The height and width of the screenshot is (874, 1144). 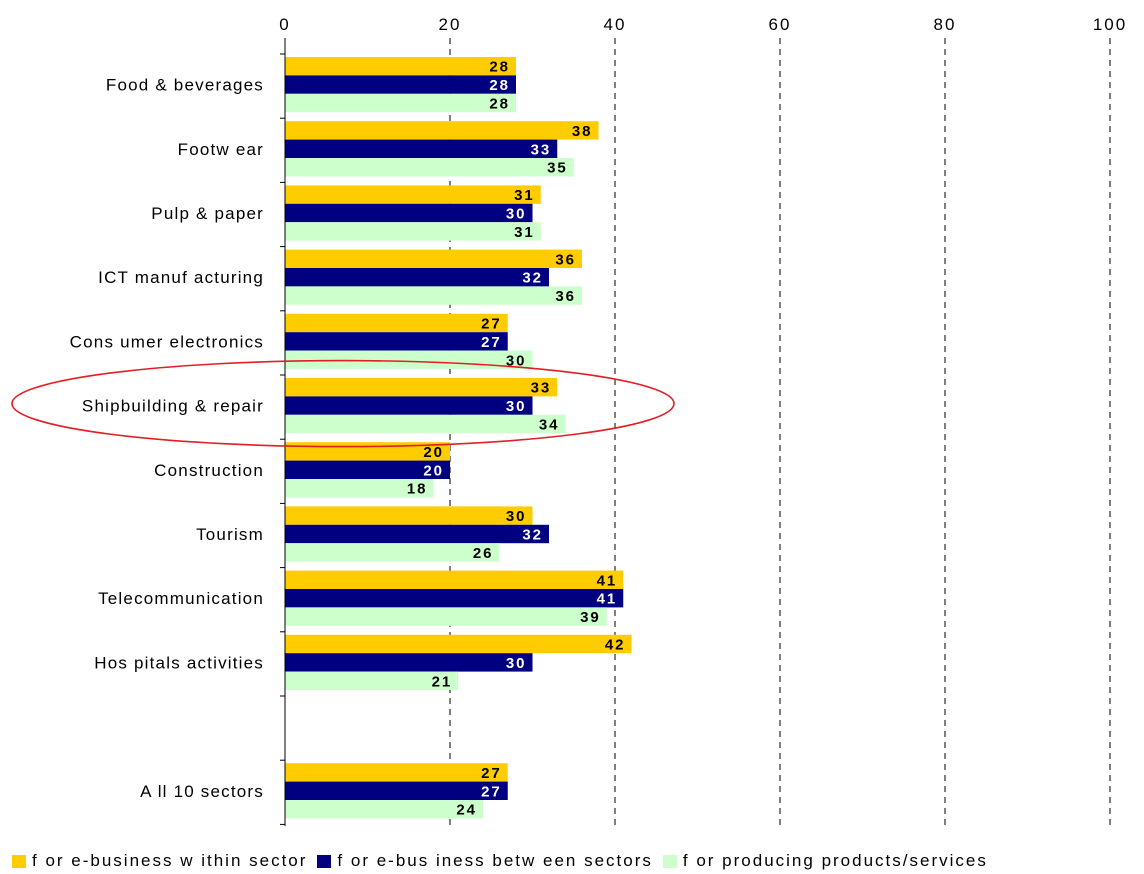 What do you see at coordinates (179, 662) in the screenshot?
I see `category-label: Hos pitals activities` at bounding box center [179, 662].